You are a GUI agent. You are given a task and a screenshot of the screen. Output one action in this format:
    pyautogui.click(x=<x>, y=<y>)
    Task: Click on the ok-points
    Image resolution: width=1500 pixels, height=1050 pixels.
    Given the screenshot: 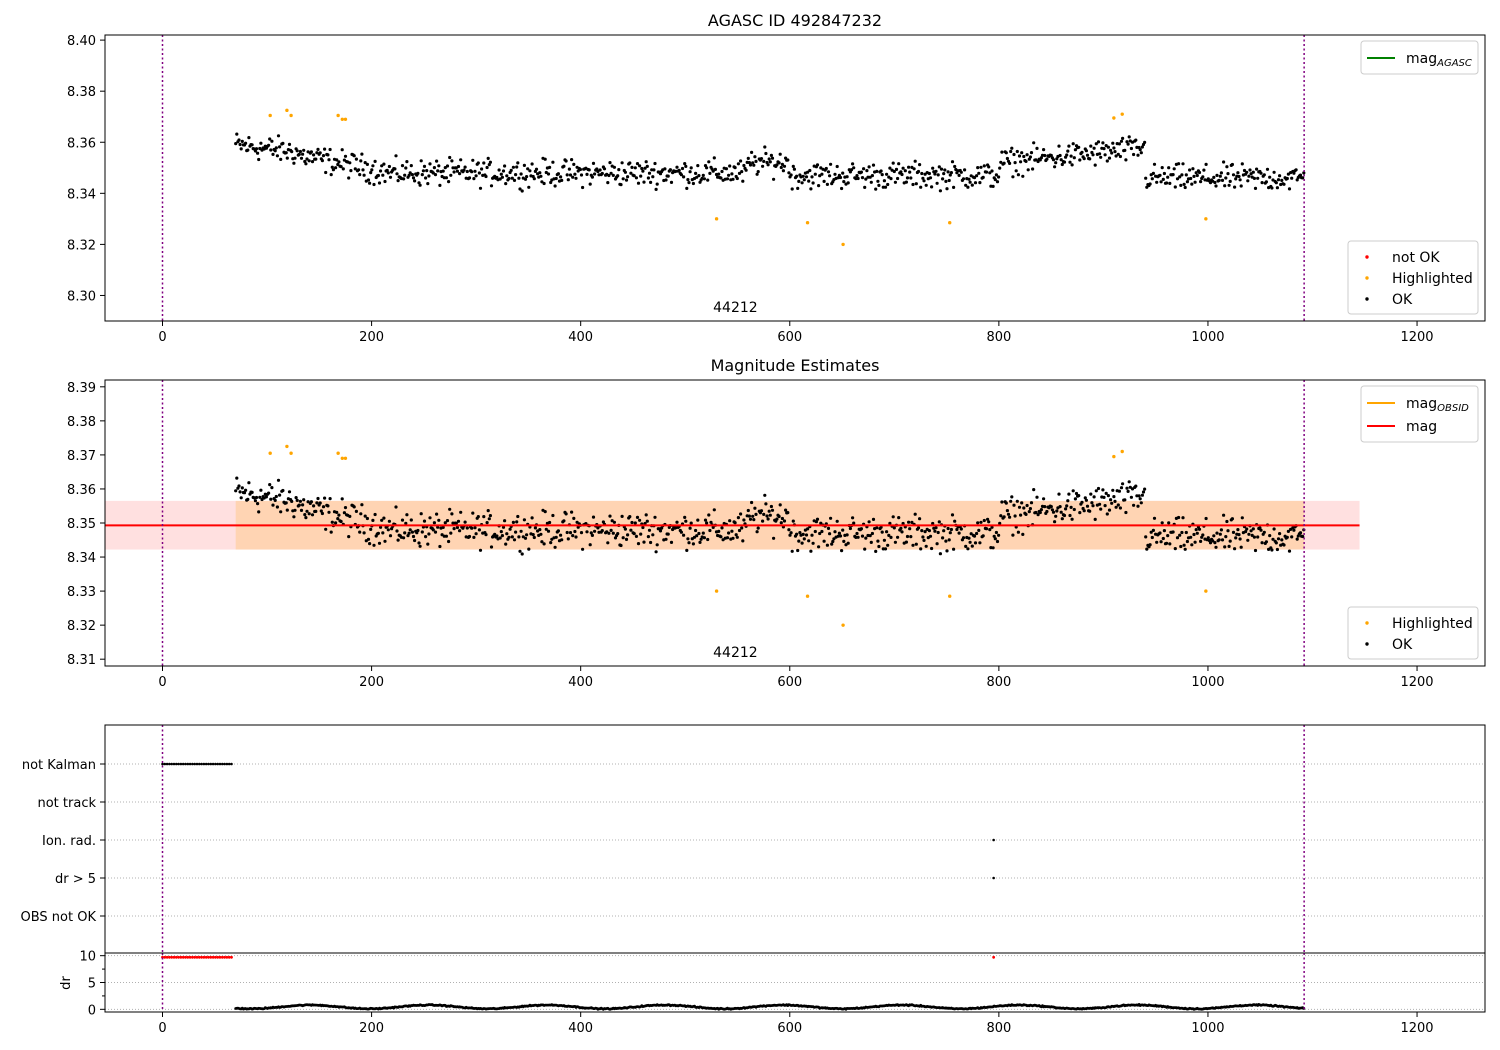 What is the action you would take?
    pyautogui.click(x=770, y=516)
    